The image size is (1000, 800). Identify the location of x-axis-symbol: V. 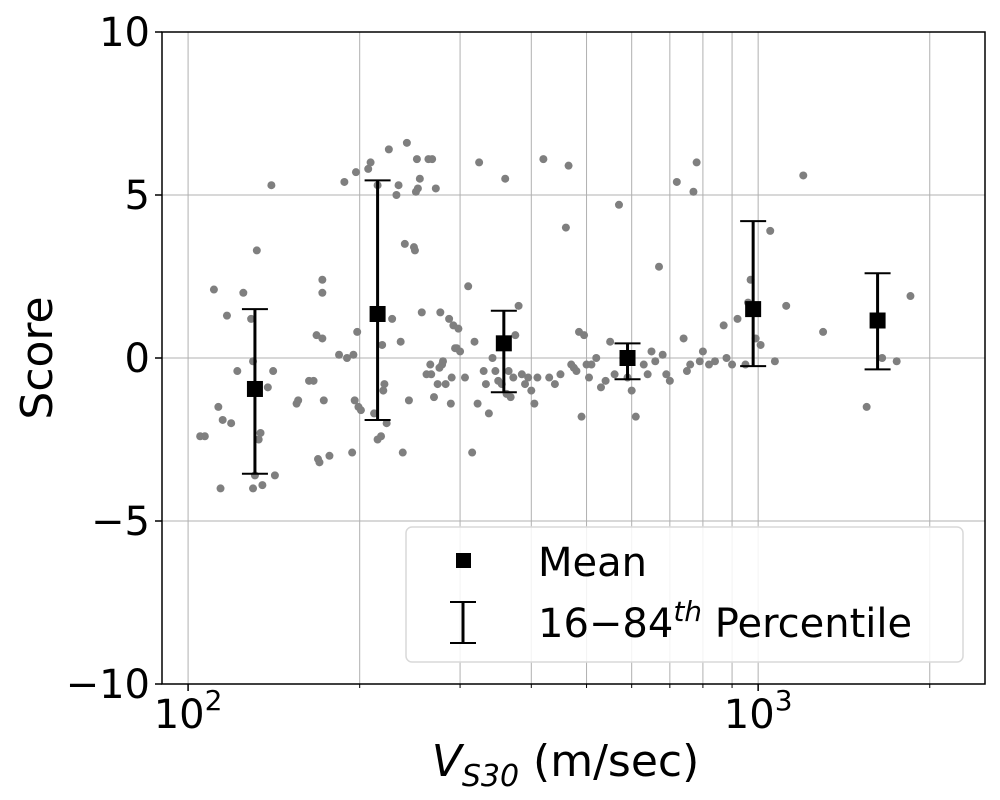
(448, 761).